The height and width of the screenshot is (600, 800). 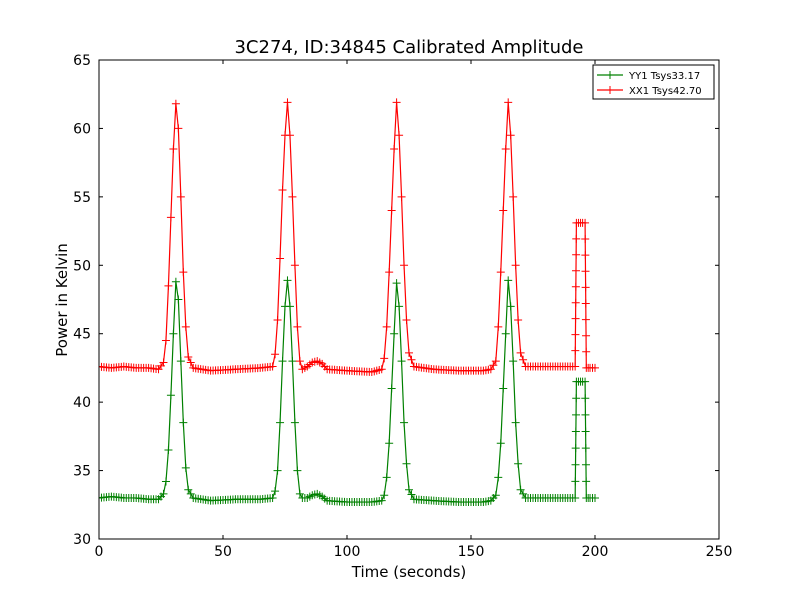 What do you see at coordinates (665, 91) in the screenshot?
I see `legend-label: XX1 Tsys42.70` at bounding box center [665, 91].